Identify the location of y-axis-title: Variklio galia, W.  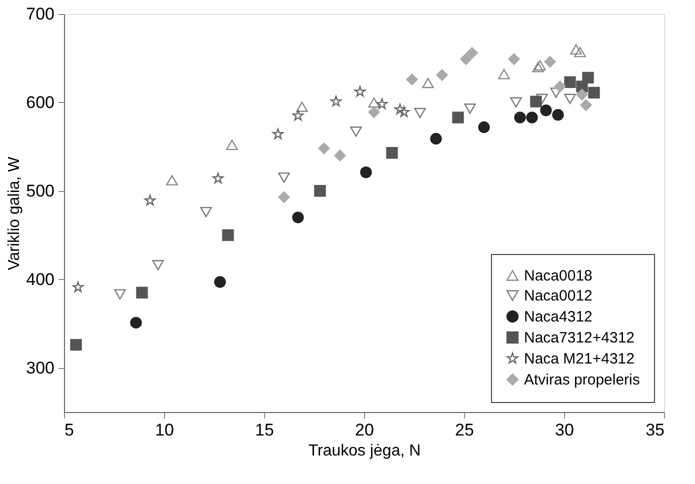
(15, 213).